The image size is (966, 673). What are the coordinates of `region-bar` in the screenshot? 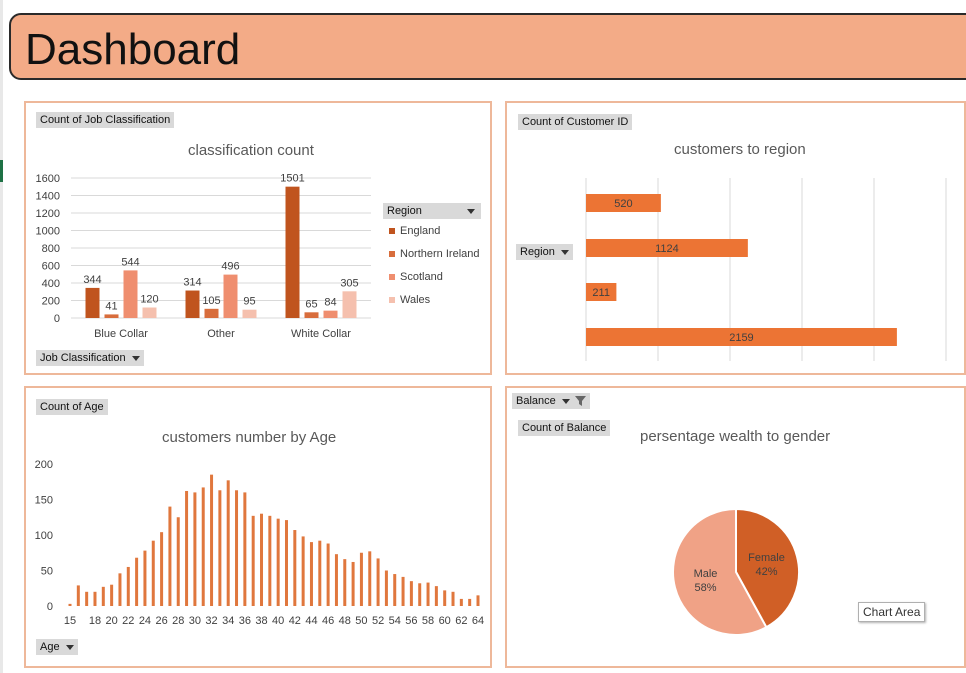 It's located at (667, 248).